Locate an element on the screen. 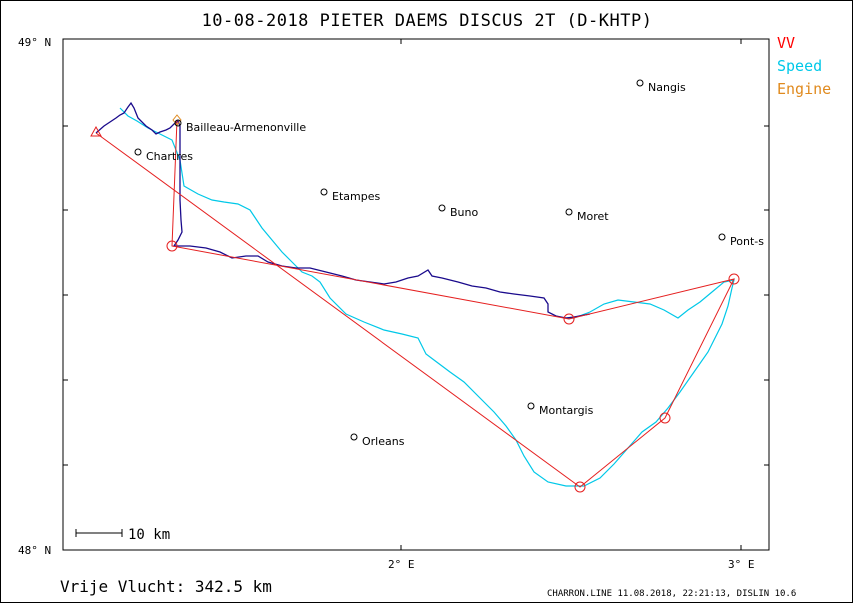 The height and width of the screenshot is (603, 853). town-label-montargis: Montargis is located at coordinates (566, 410).